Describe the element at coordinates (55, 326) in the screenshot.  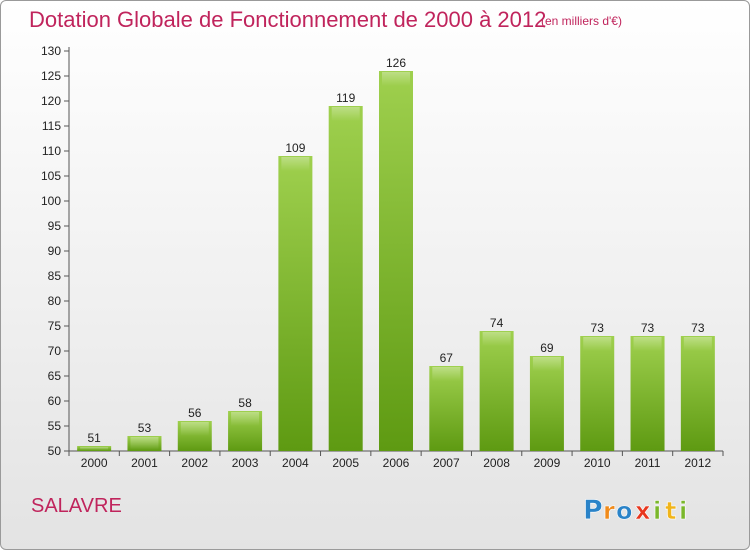
I see `y-tick-label: 75` at that location.